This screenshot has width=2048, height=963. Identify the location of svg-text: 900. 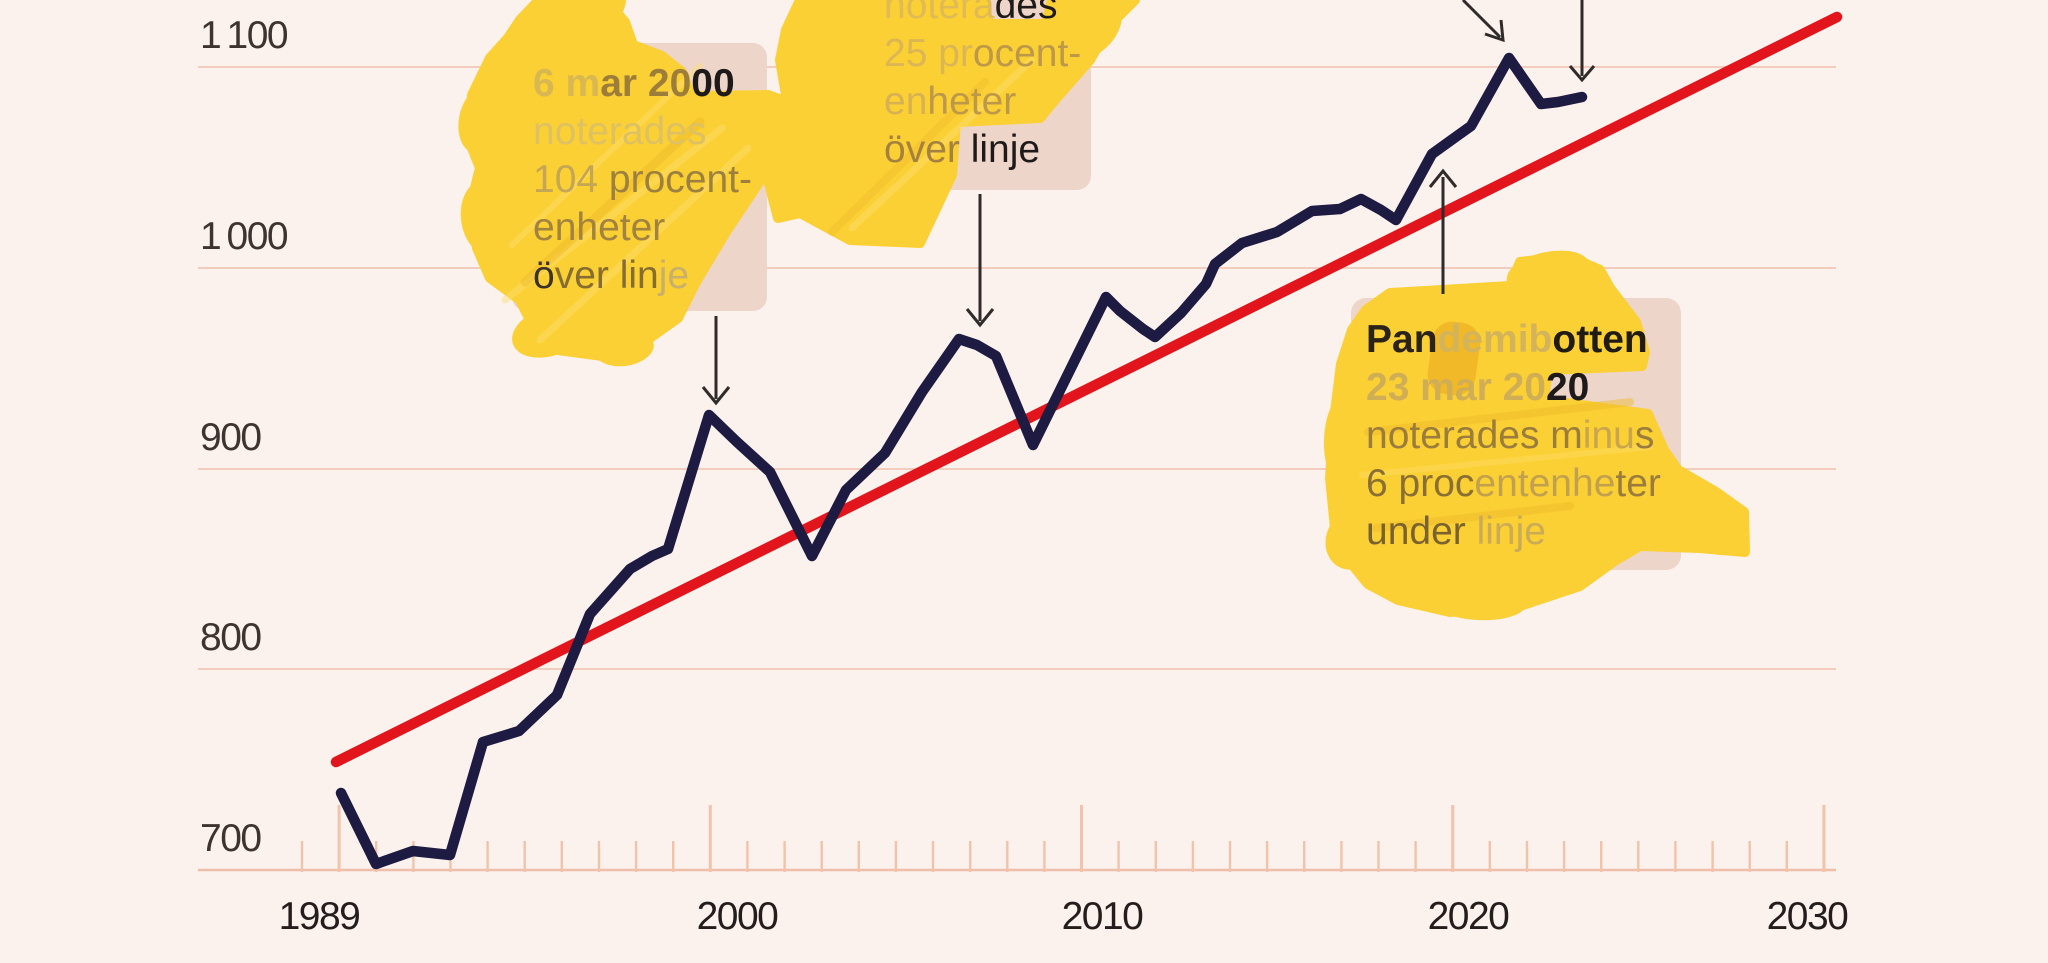
(230, 437).